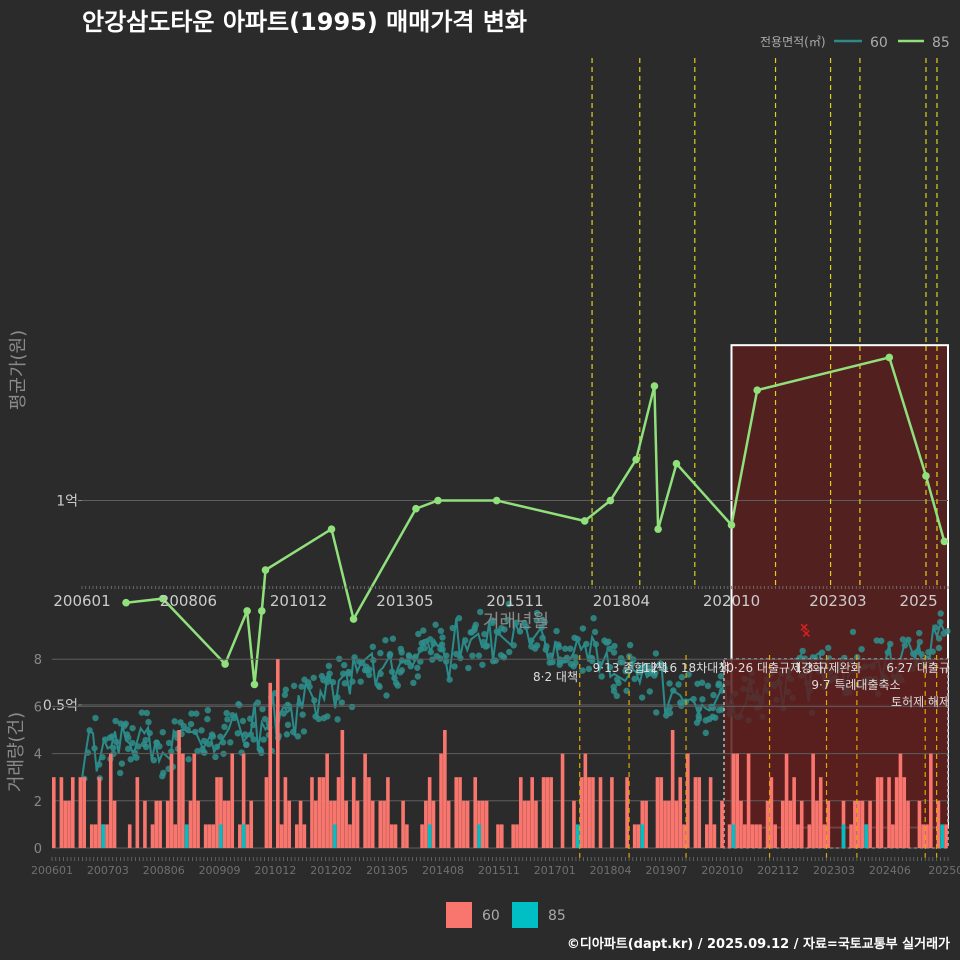  I want to click on y-tick-label-volume: 0, so click(38, 849).